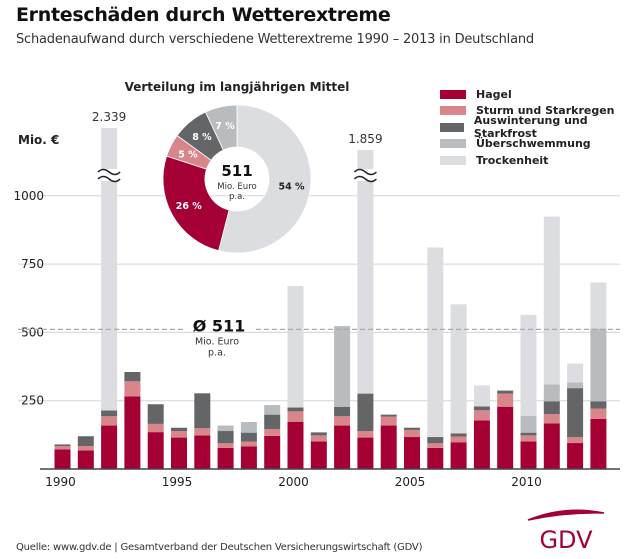 This screenshot has width=640, height=559. Describe the element at coordinates (540, 144) in the screenshot. I see `legend-item: Überschwemmung` at that location.